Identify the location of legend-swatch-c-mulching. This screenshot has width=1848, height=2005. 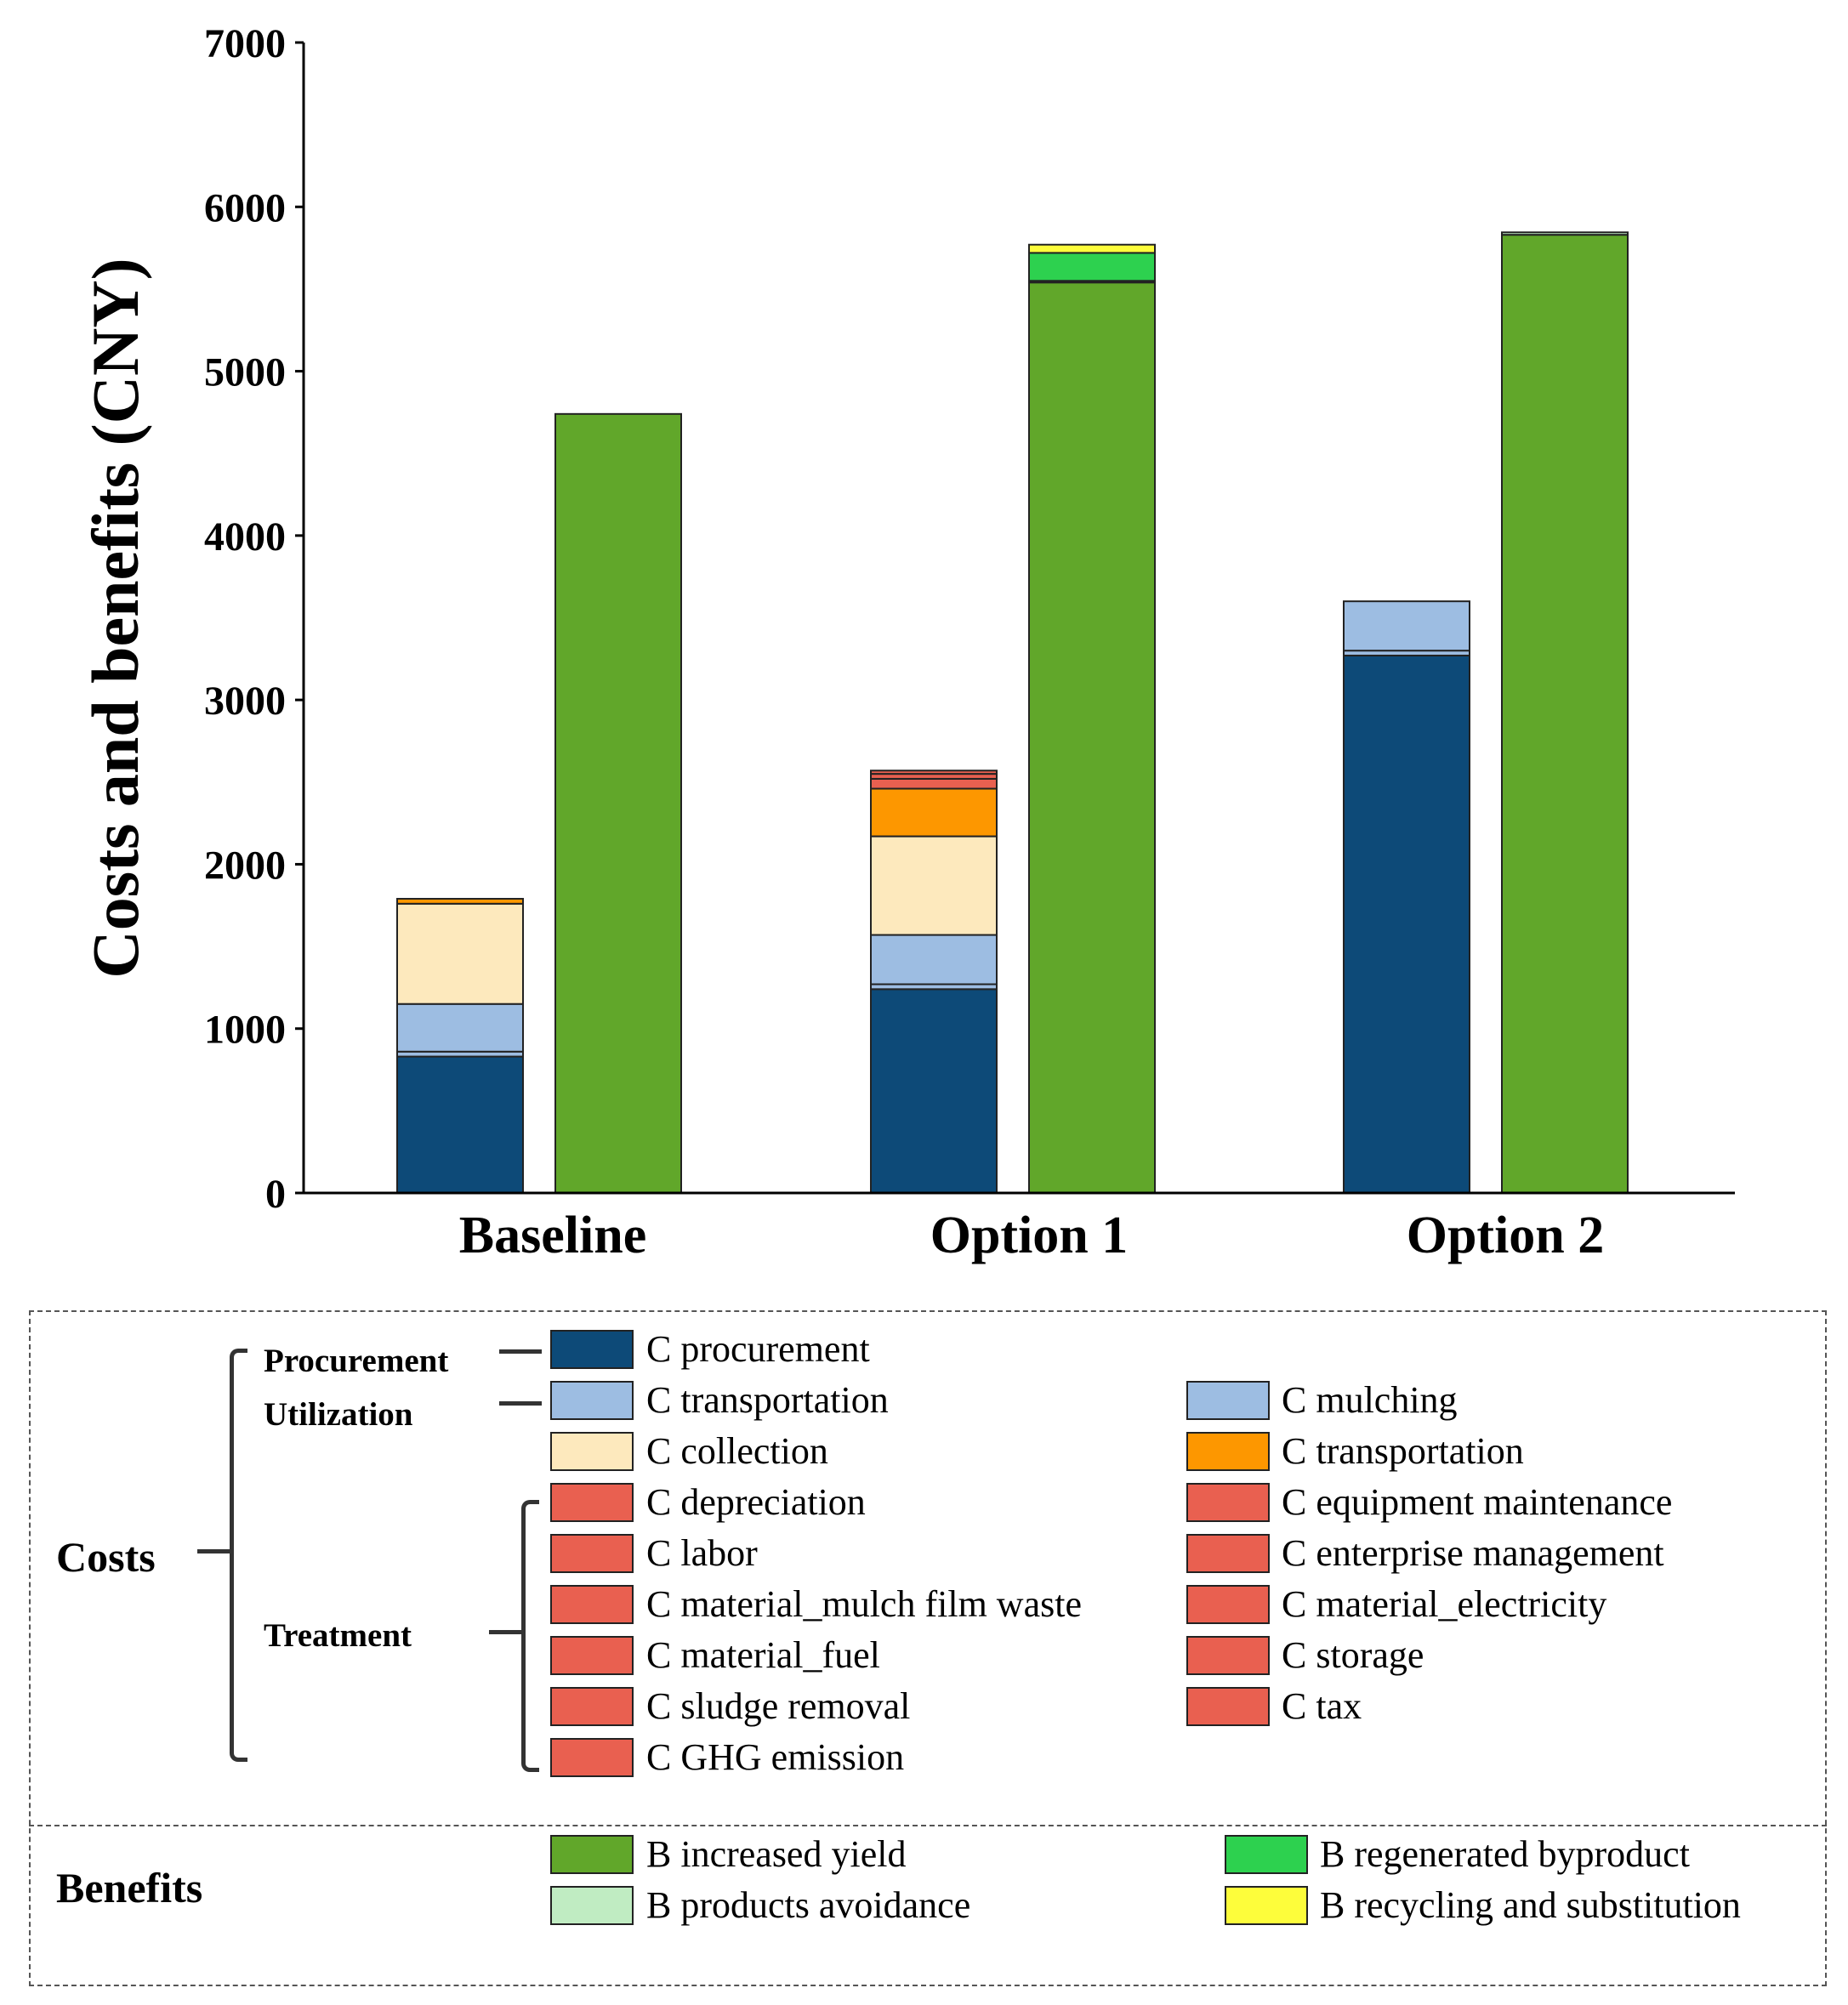
(1228, 1400).